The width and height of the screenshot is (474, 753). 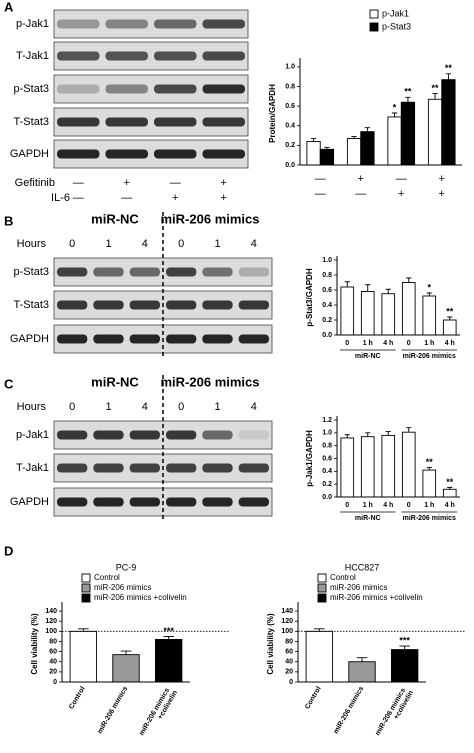 I want to click on x-tick-label: 1 h, so click(x=429, y=505).